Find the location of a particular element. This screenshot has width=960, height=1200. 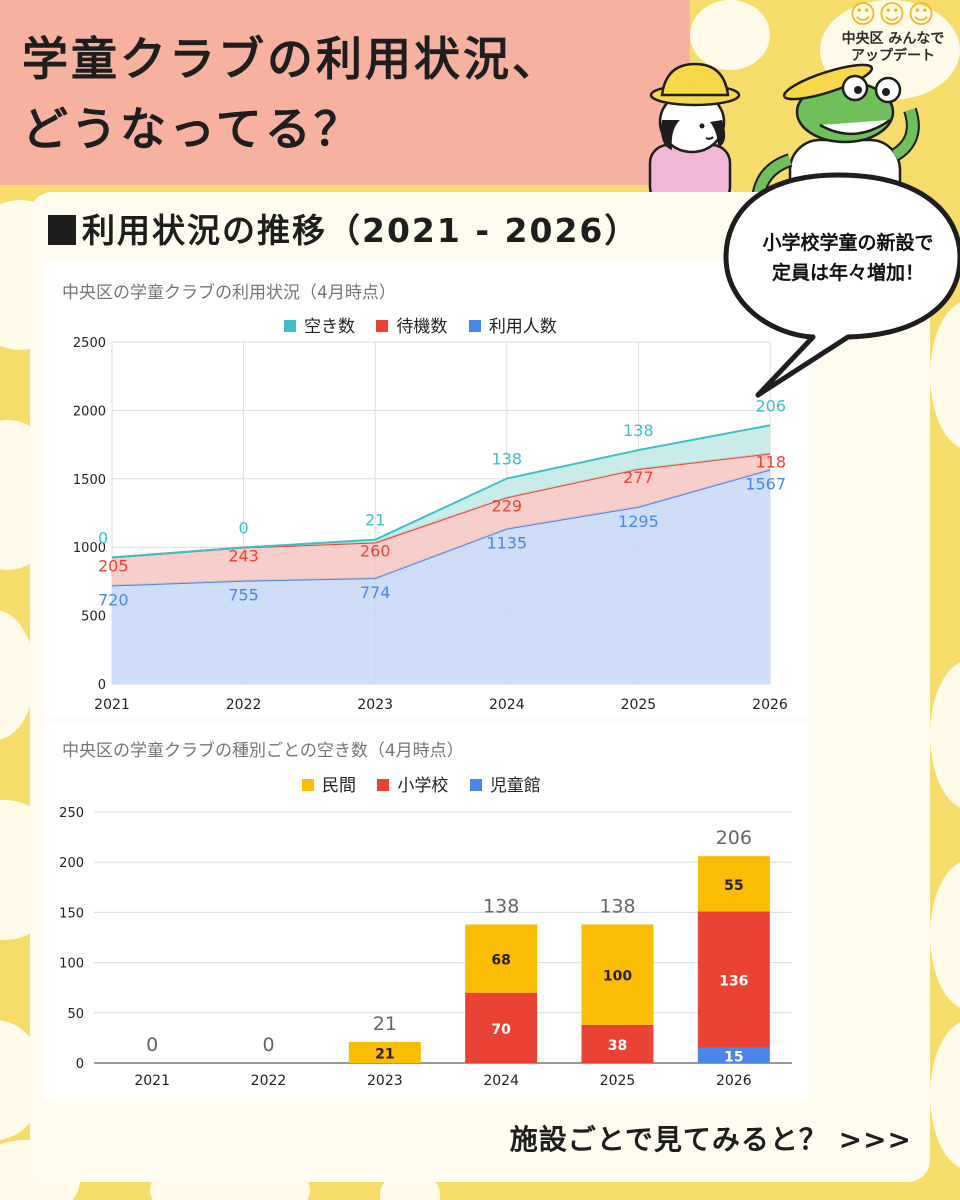

chart-legend: 民間 小学校 児童館 is located at coordinates (429, 783).